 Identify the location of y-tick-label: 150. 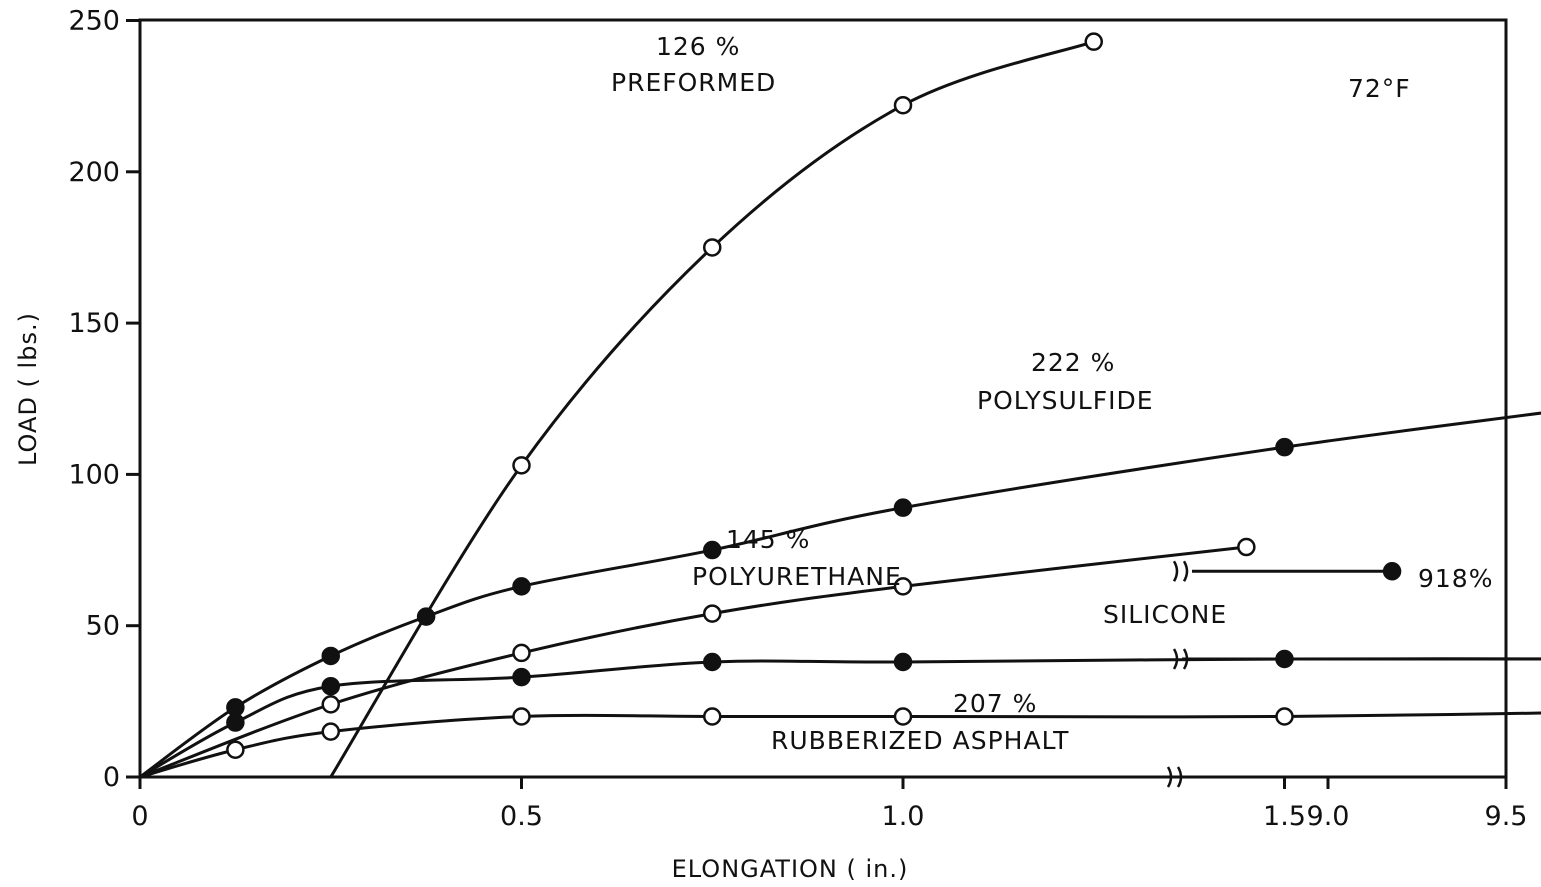
(94, 323).